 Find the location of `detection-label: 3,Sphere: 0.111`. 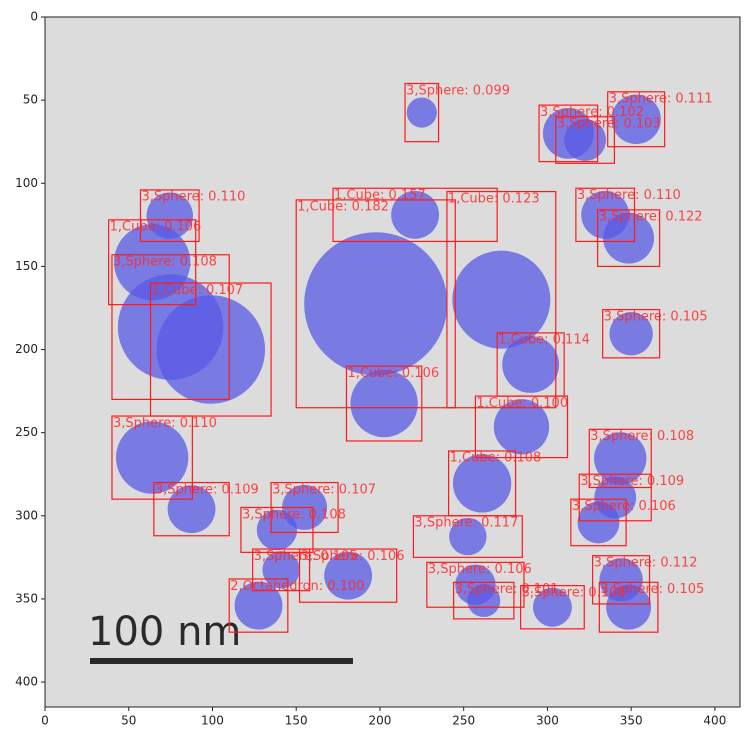

detection-label: 3,Sphere: 0.111 is located at coordinates (661, 99).